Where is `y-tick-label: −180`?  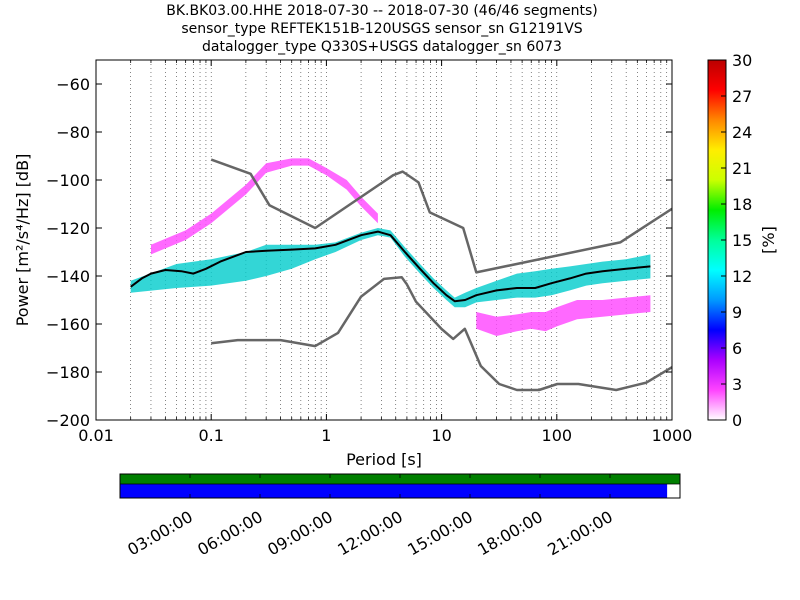 y-tick-label: −180 is located at coordinates (68, 372).